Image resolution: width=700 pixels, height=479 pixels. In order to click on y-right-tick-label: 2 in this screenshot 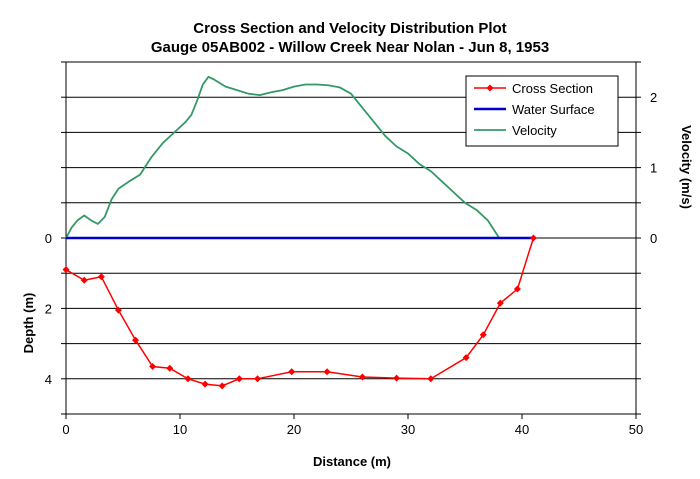, I will do `click(653, 97)`.